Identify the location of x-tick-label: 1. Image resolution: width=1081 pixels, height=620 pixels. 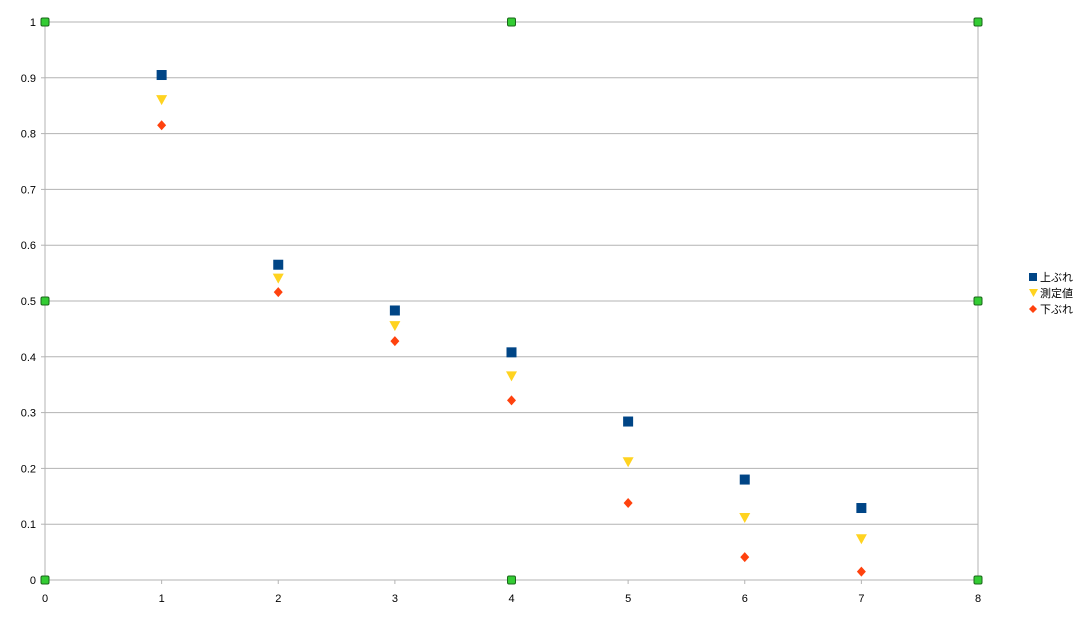
(162, 599).